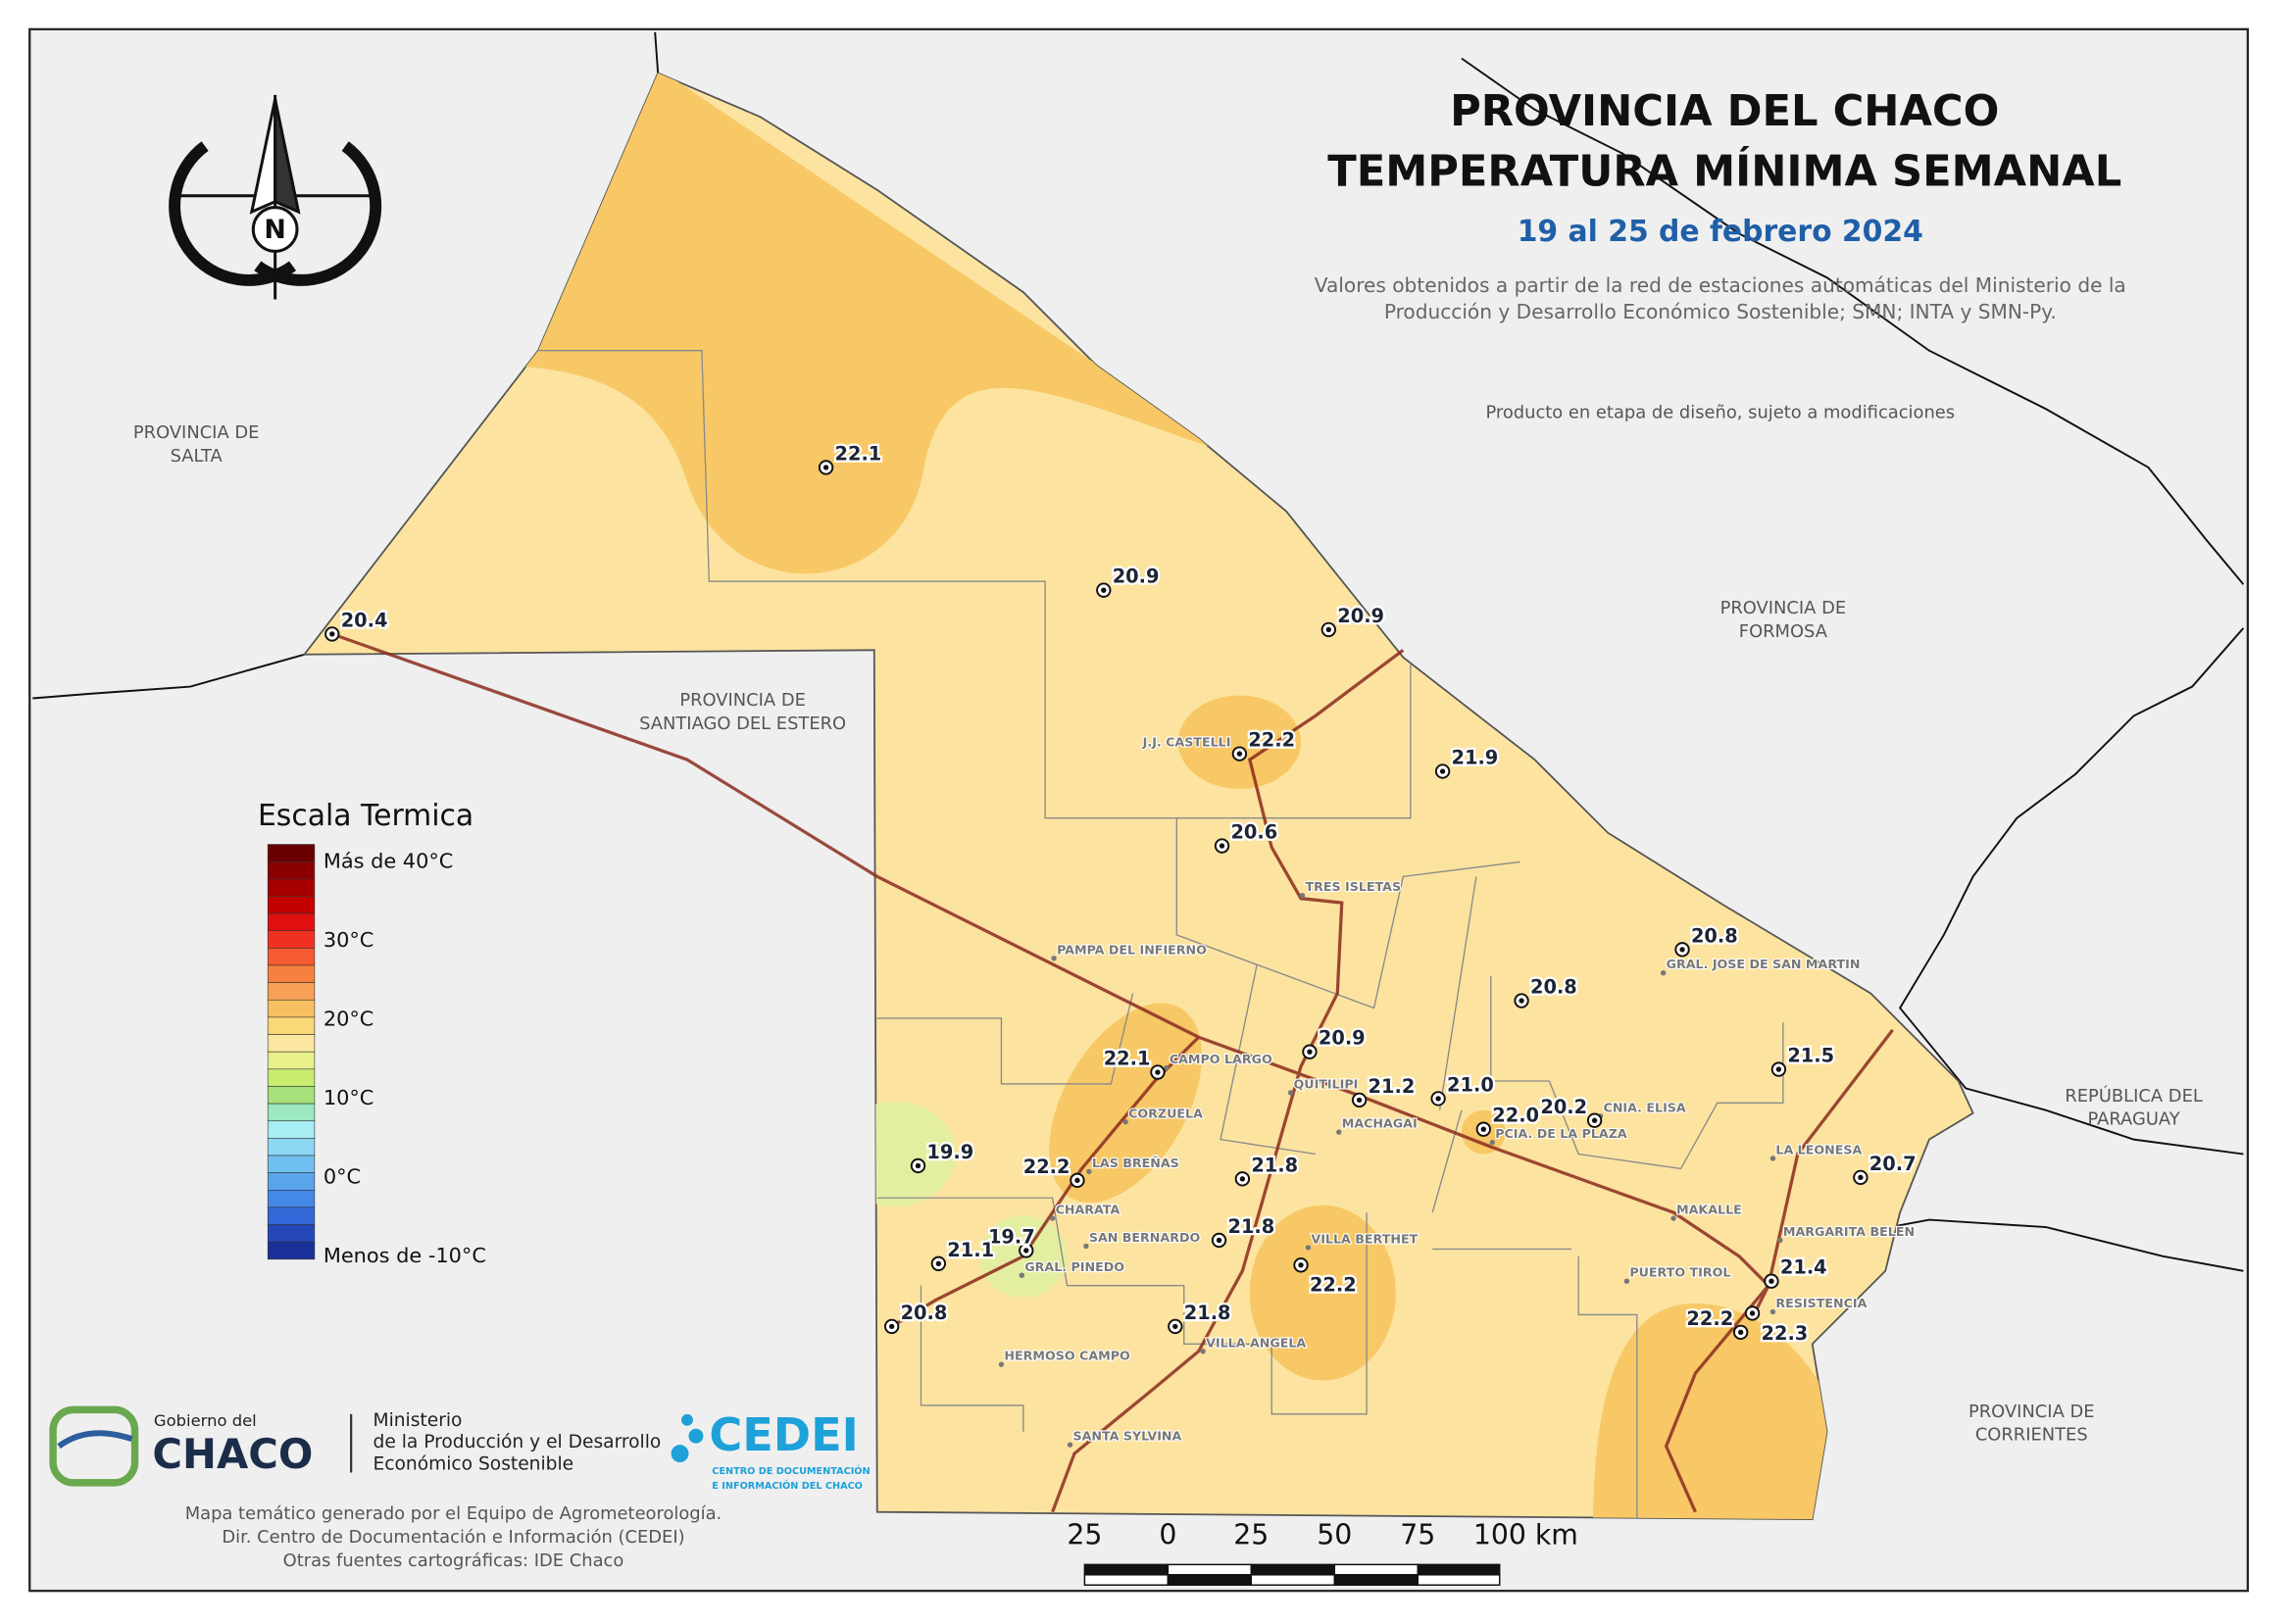 The image size is (2292, 1624). What do you see at coordinates (349, 1097) in the screenshot?
I see `legend-label: 10°C` at bounding box center [349, 1097].